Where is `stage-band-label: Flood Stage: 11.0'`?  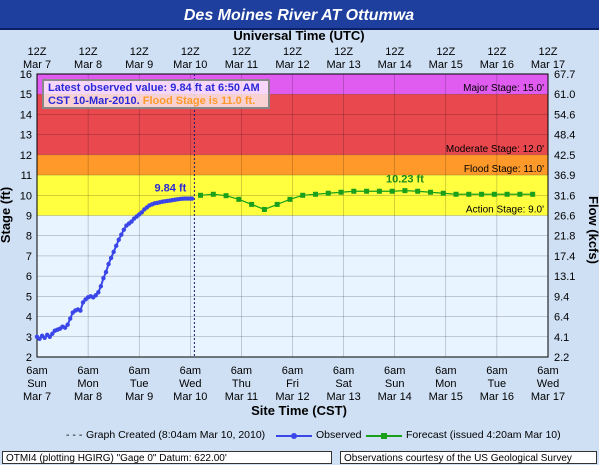
stage-band-label: Flood Stage: 11.0' is located at coordinates (504, 169).